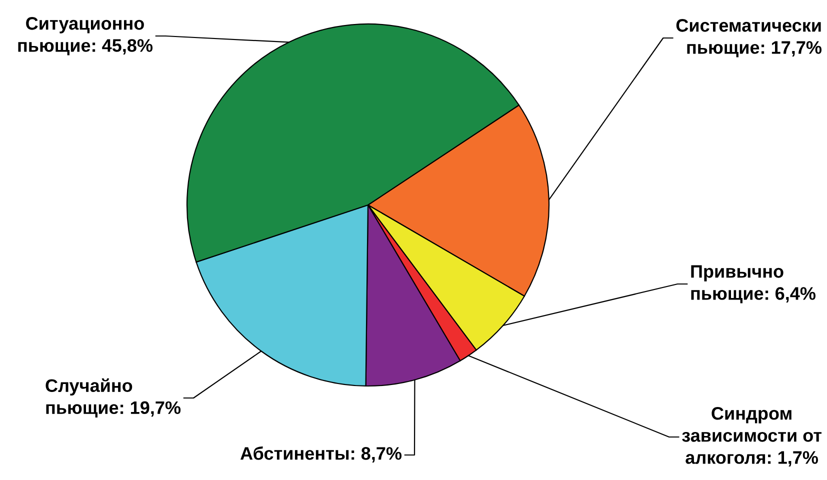  What do you see at coordinates (753, 284) in the screenshot?
I see `slice-label: Привычно пьющие: 6,4%` at bounding box center [753, 284].